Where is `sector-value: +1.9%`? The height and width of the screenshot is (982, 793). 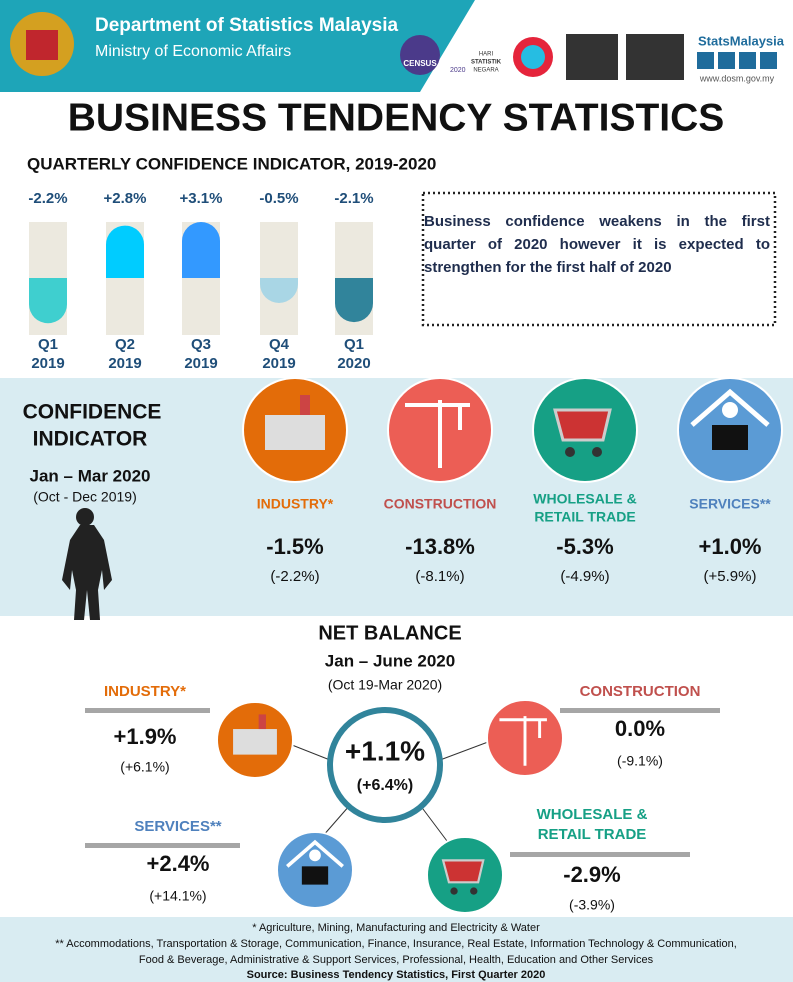 sector-value: +1.9% is located at coordinates (145, 736).